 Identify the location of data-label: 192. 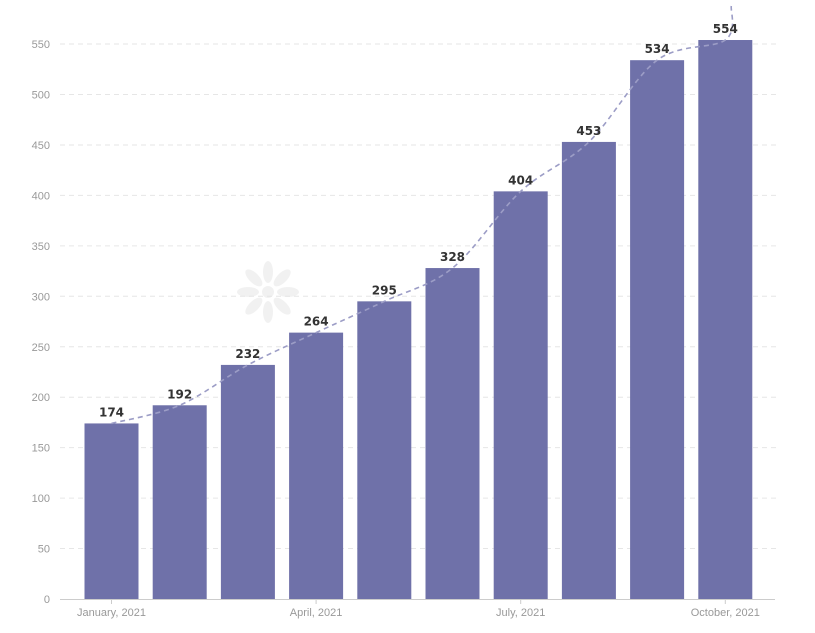
(179, 394).